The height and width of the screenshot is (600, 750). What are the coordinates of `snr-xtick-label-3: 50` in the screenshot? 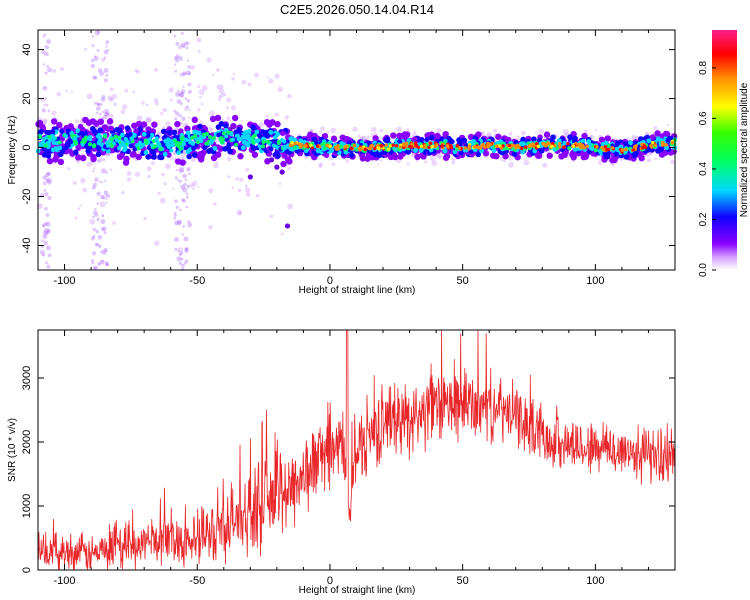 It's located at (463, 581).